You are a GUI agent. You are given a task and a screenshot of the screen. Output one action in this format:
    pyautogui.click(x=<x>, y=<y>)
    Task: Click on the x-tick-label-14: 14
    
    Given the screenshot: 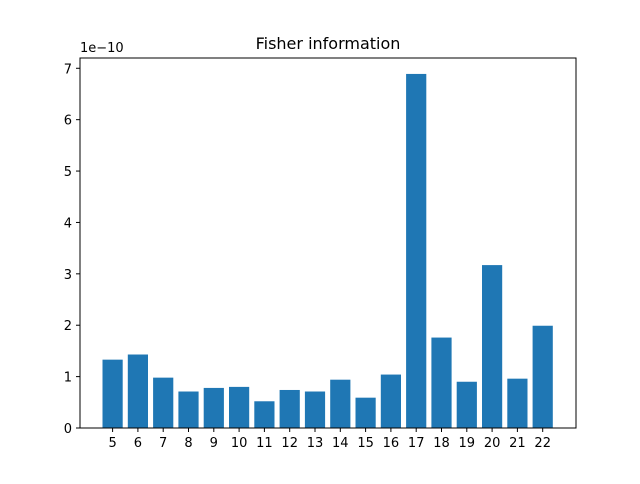 What is the action you would take?
    pyautogui.click(x=340, y=443)
    